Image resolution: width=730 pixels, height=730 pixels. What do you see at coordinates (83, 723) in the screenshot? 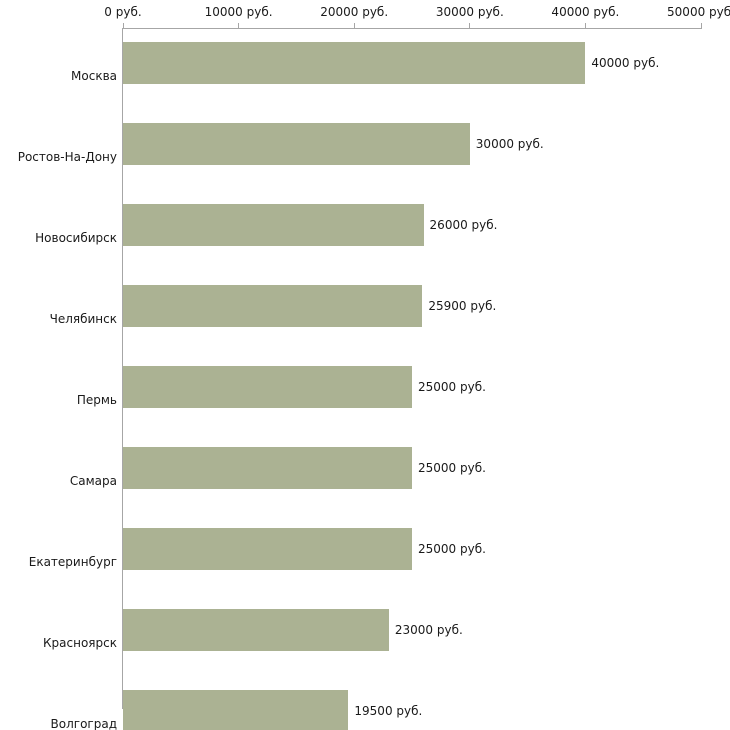
I see `category-label: Волгоград` at bounding box center [83, 723].